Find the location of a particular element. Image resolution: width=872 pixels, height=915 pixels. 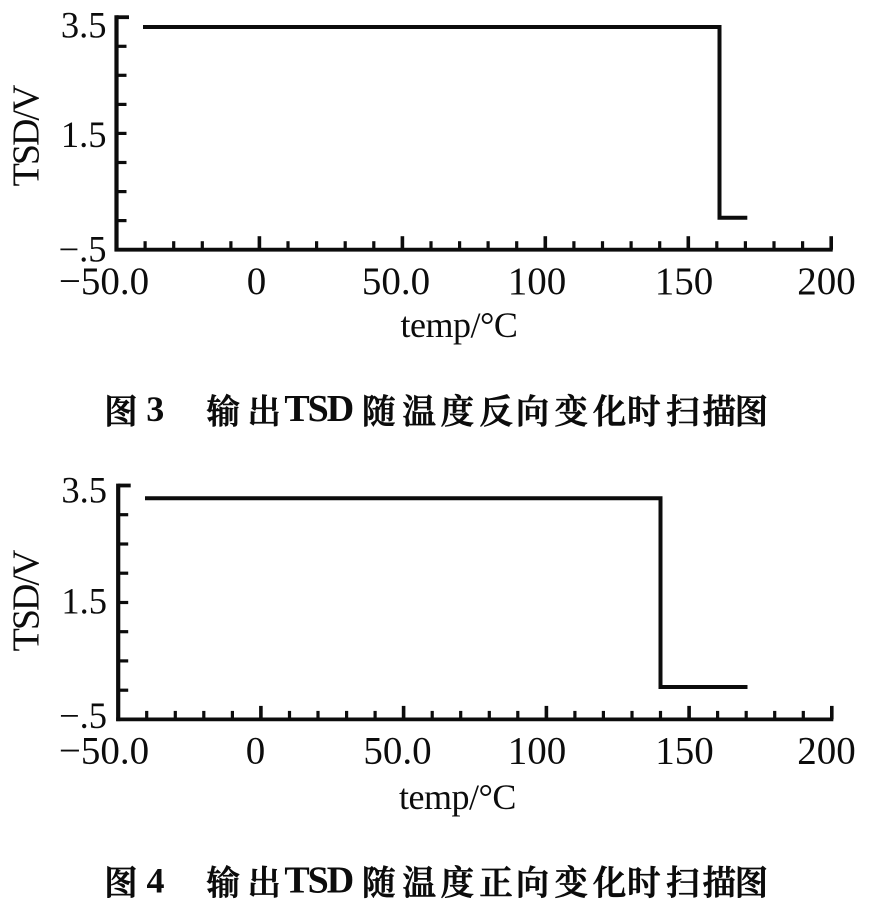

svg-text: 4 is located at coordinates (156, 880).